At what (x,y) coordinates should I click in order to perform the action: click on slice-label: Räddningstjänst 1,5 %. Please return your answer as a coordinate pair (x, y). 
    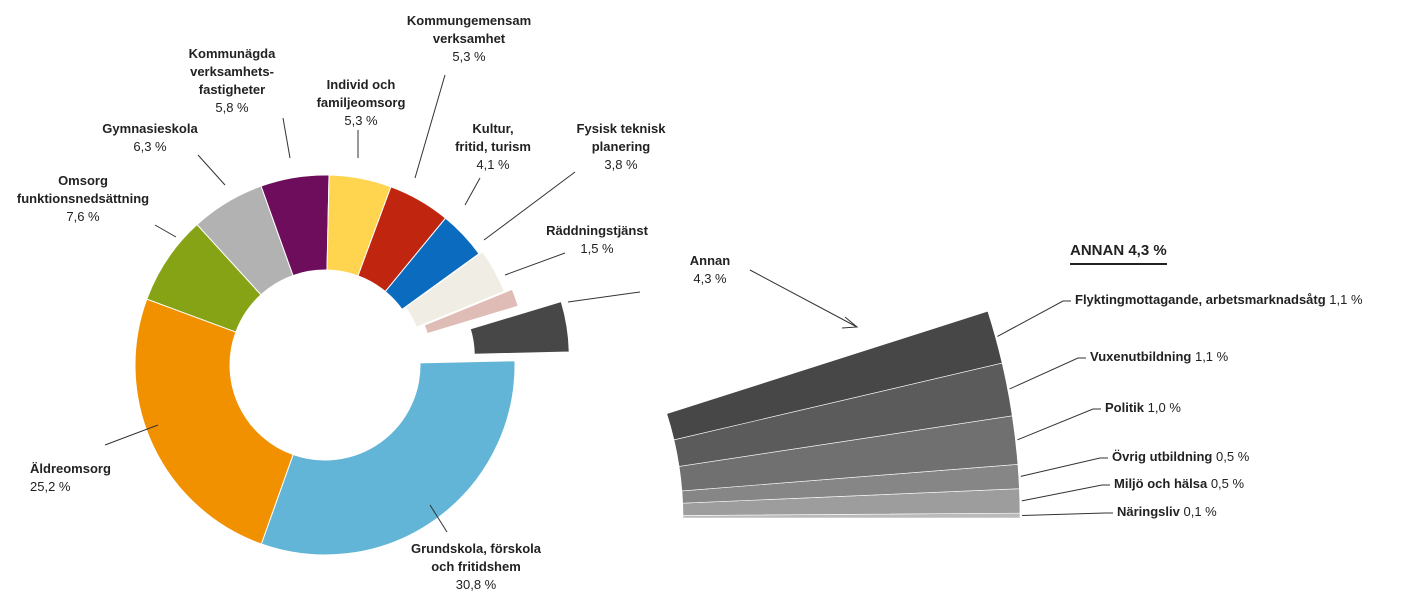
    Looking at the image, I should click on (597, 240).